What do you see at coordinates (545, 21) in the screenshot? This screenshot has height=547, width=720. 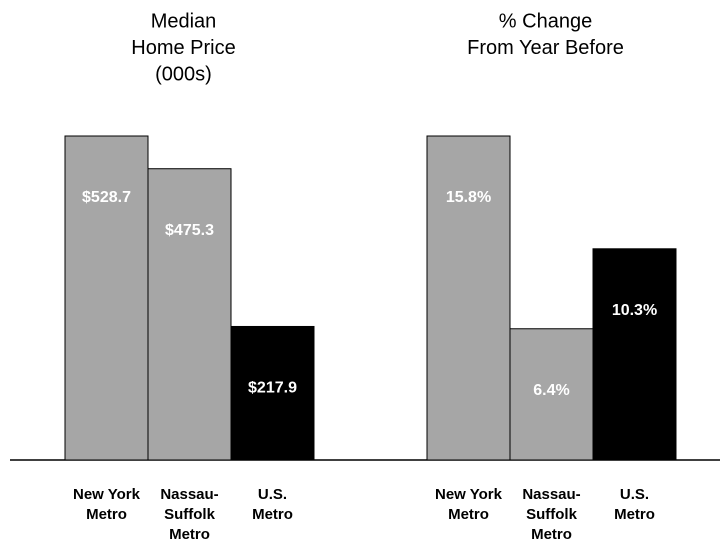 I see `chart-title: % Change` at bounding box center [545, 21].